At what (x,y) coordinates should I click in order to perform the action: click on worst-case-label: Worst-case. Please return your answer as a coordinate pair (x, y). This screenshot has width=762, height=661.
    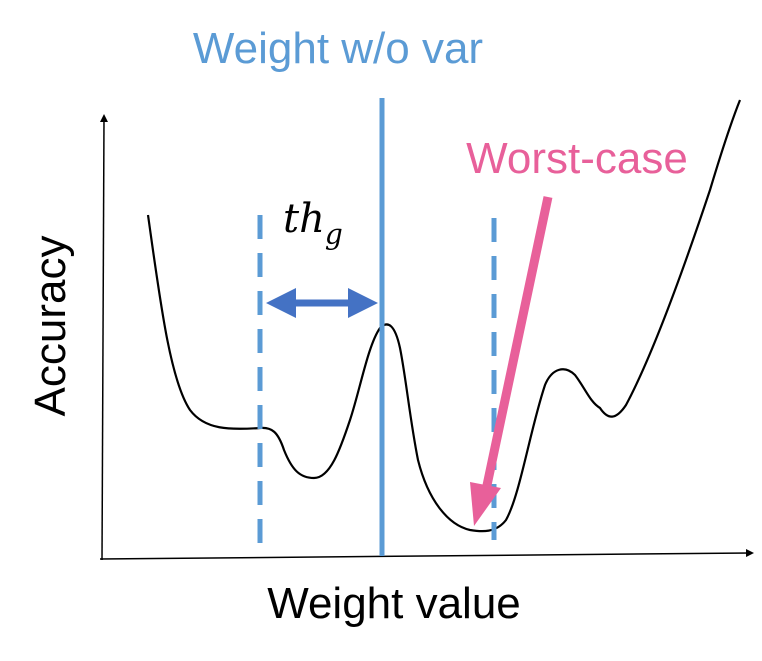
    Looking at the image, I should click on (577, 158).